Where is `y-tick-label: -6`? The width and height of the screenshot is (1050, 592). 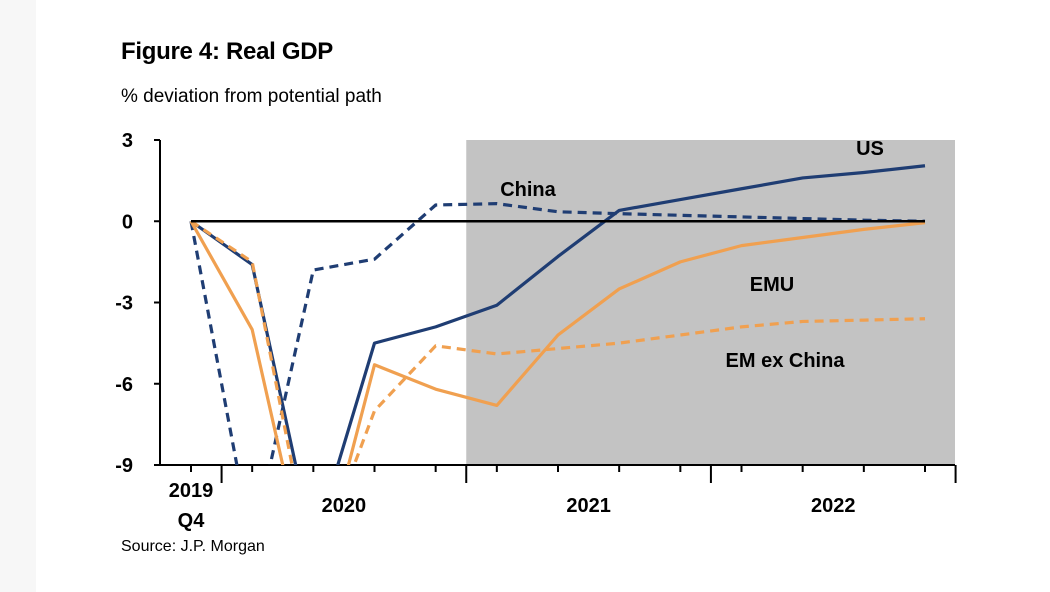
y-tick-label: -6 is located at coordinates (124, 385).